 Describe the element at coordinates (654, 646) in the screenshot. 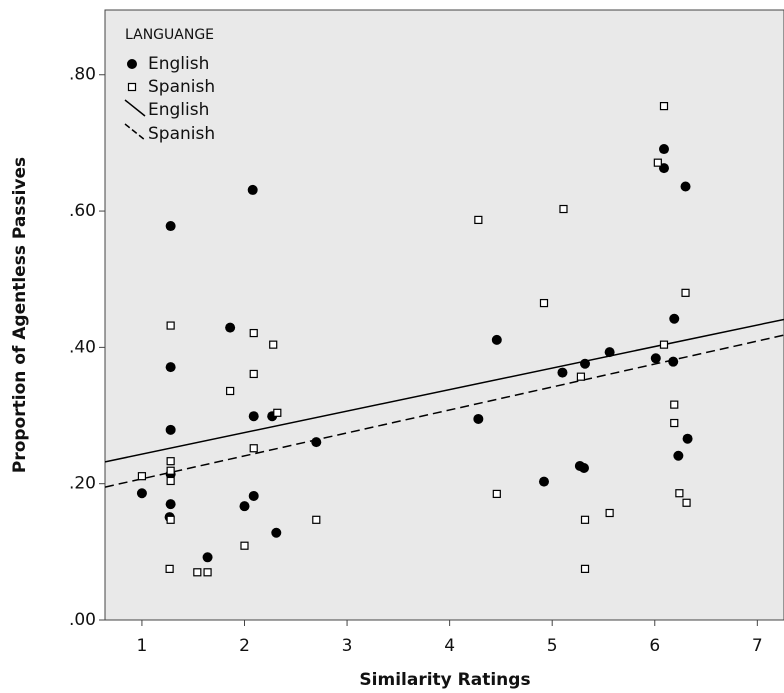

I see `x-tick-label: 6` at that location.